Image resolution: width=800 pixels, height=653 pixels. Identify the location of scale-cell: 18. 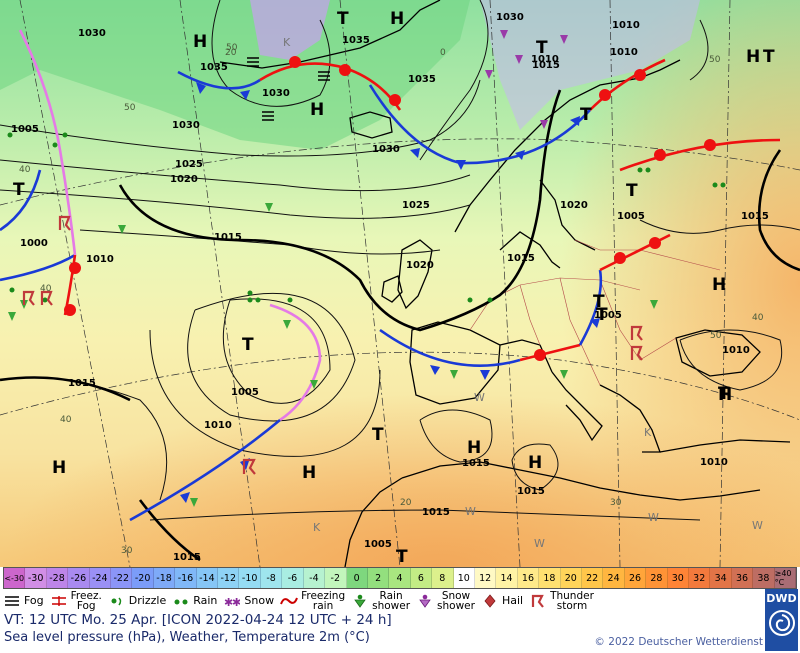
(550, 578).